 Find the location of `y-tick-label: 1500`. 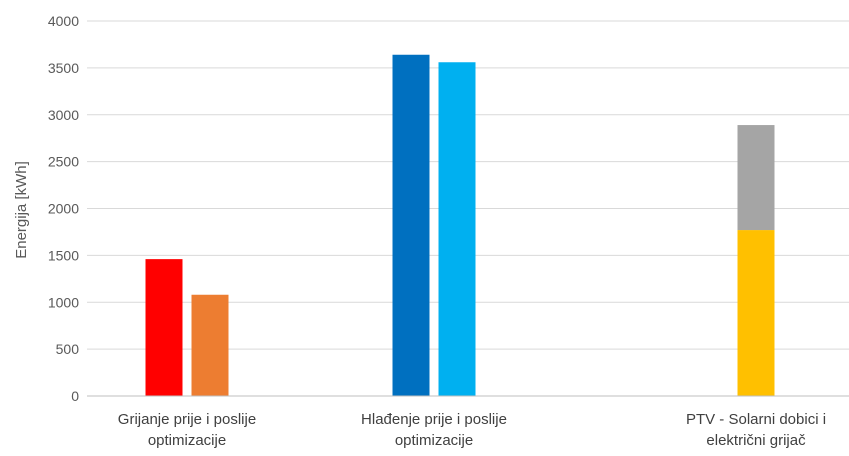

y-tick-label: 1500 is located at coordinates (63, 255).